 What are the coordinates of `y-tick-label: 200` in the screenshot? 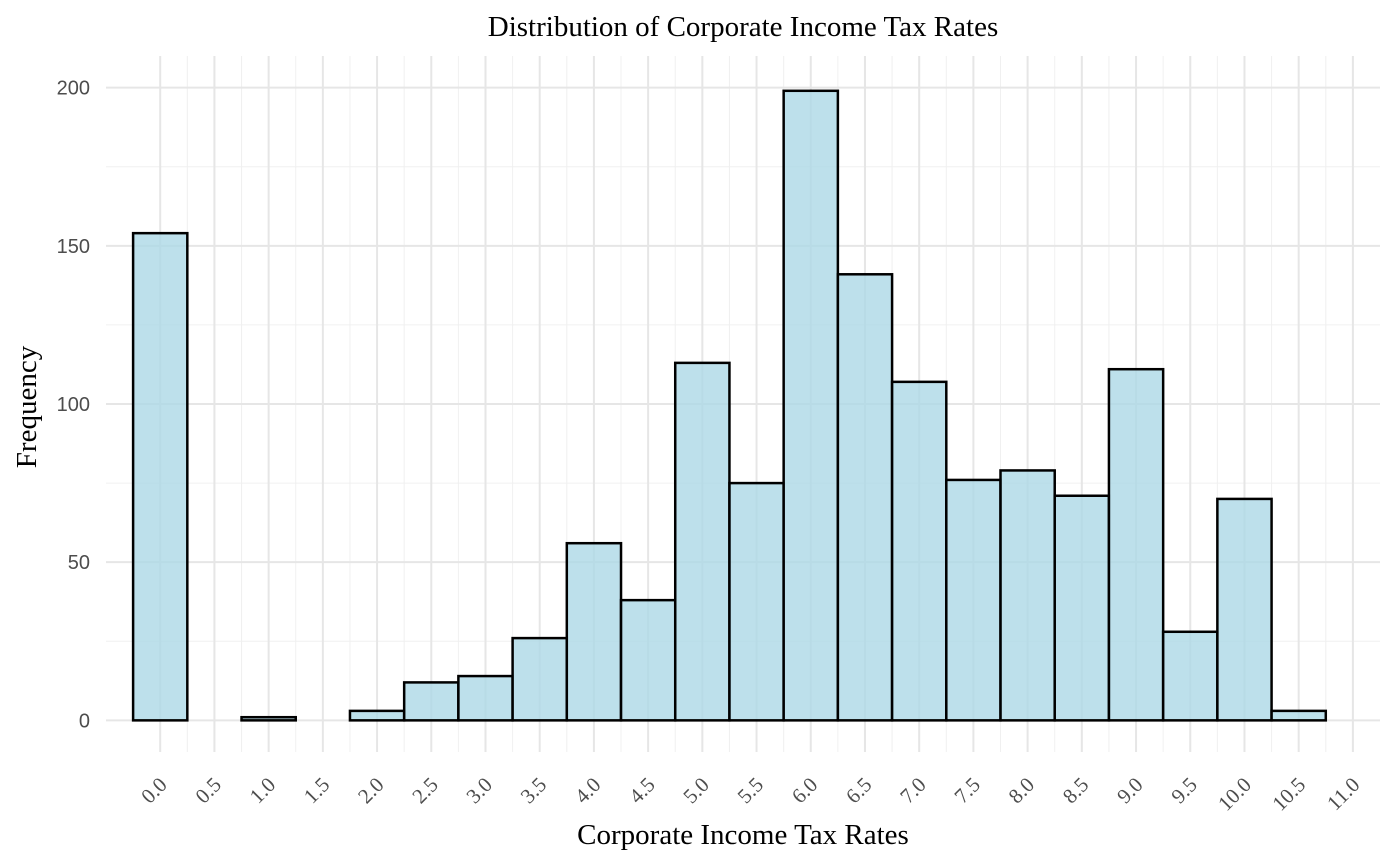 It's located at (73, 89).